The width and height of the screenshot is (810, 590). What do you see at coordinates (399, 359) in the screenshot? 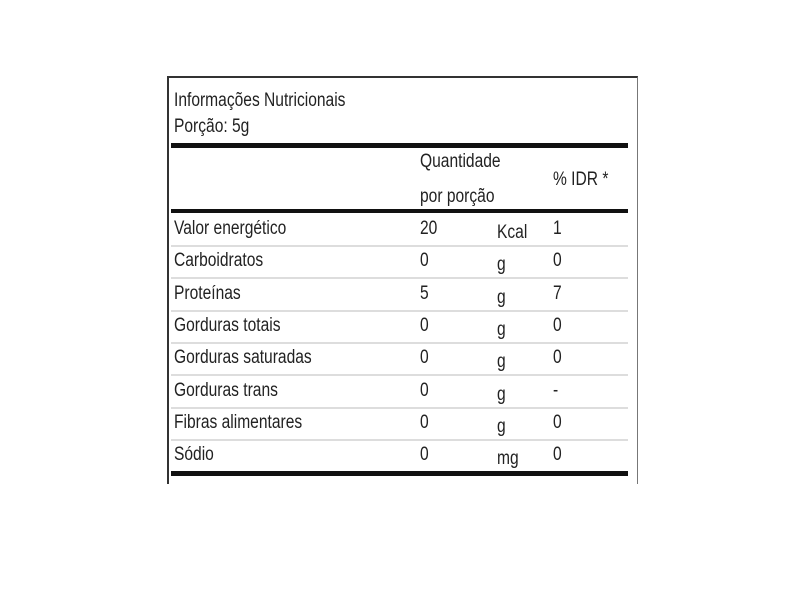
I see `nutrient-row: Gorduras saturadas 0 g 0` at bounding box center [399, 359].